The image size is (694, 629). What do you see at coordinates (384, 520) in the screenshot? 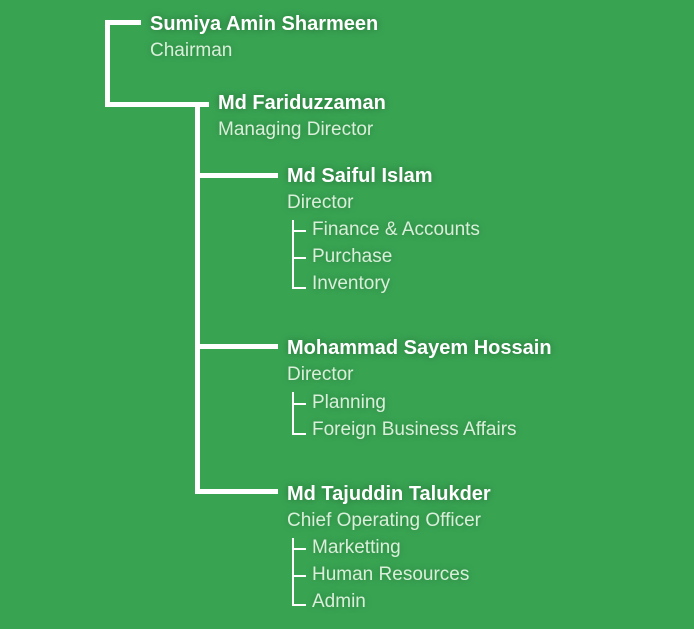
I see `director-3-title: Chief Operating Officer` at bounding box center [384, 520].